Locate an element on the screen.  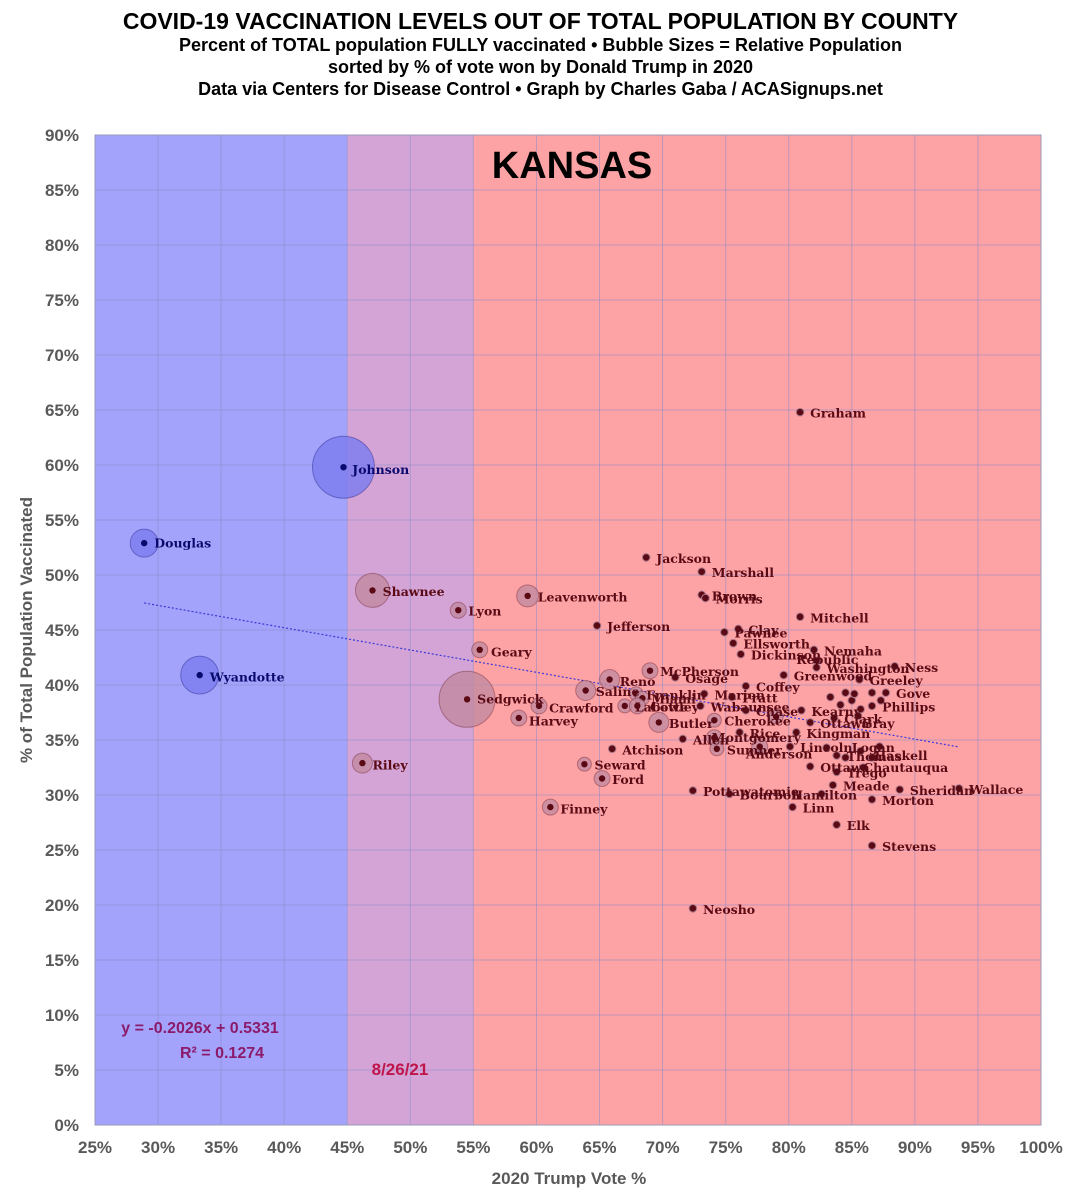
point-label: Ottawa is located at coordinates (844, 723).